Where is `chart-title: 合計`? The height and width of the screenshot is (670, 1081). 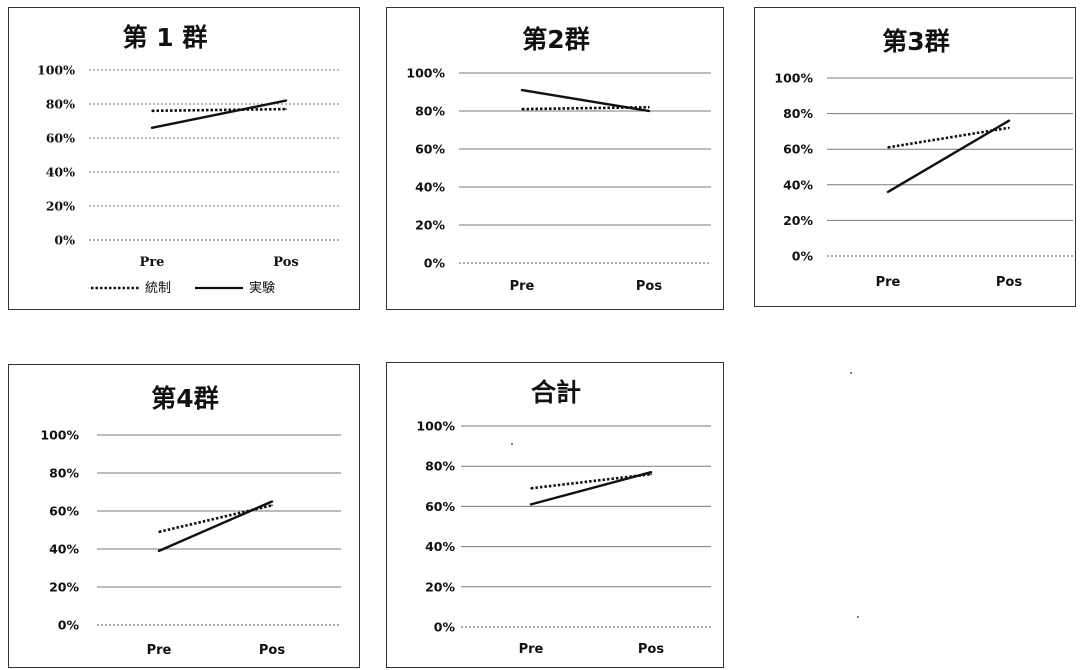 chart-title: 合計 is located at coordinates (556, 392).